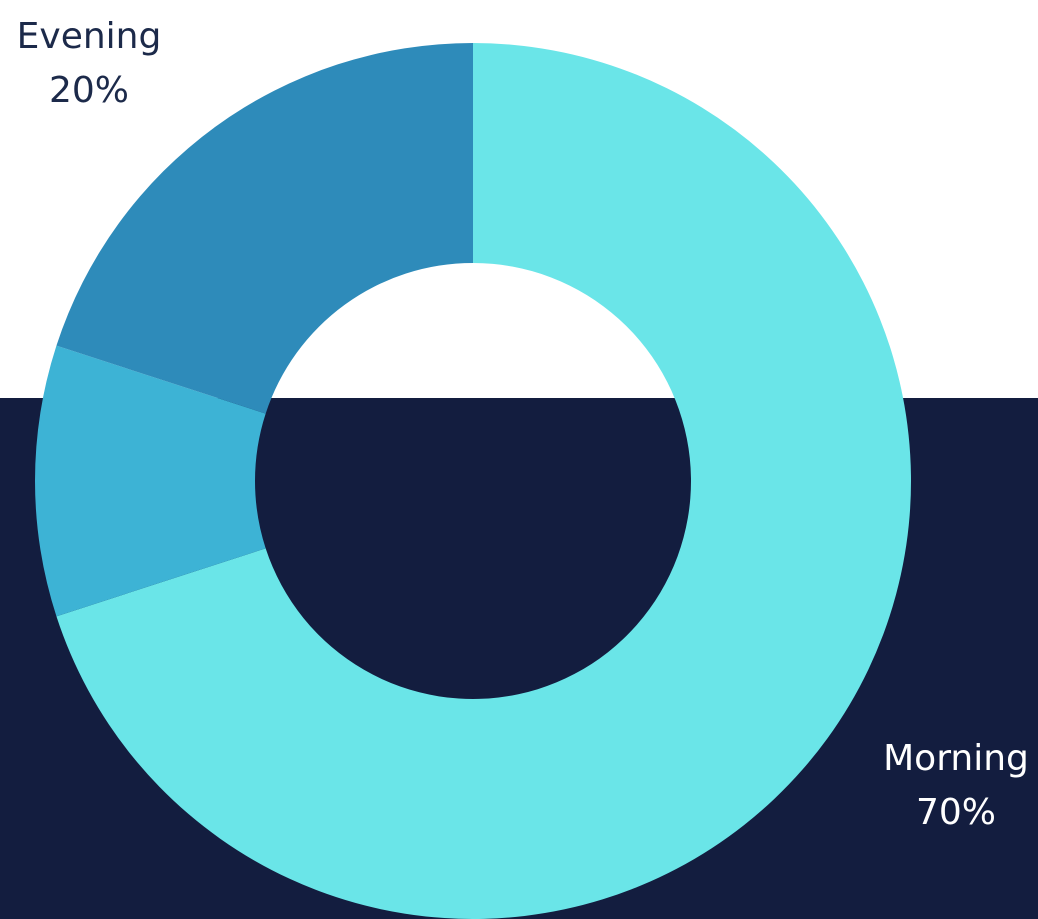  What do you see at coordinates (956, 812) in the screenshot?
I see `label-morning-value: 70%` at bounding box center [956, 812].